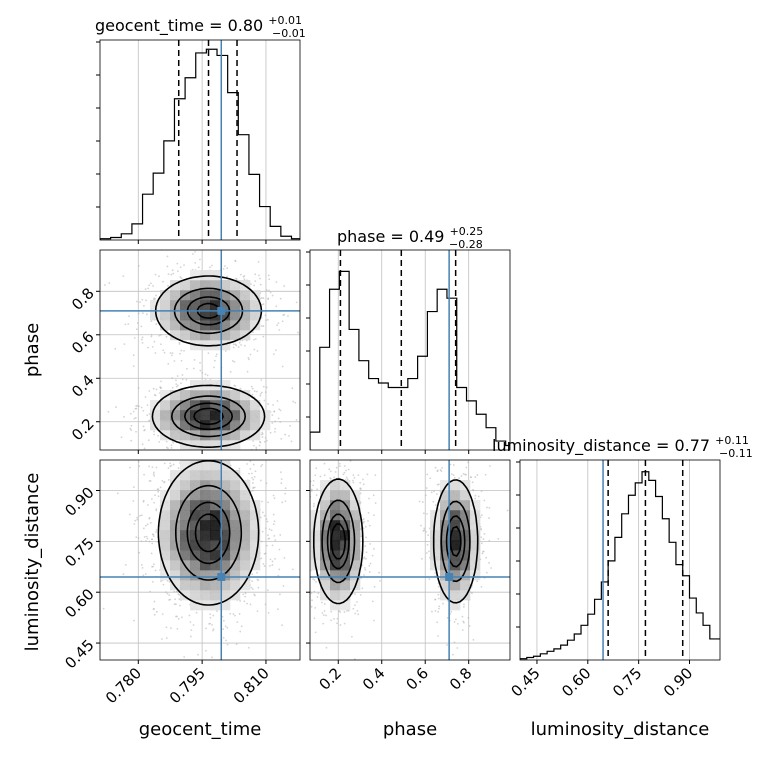 This screenshot has height=760, width=760. What do you see at coordinates (403, 350) in the screenshot?
I see `hist-phase-grid` at bounding box center [403, 350].